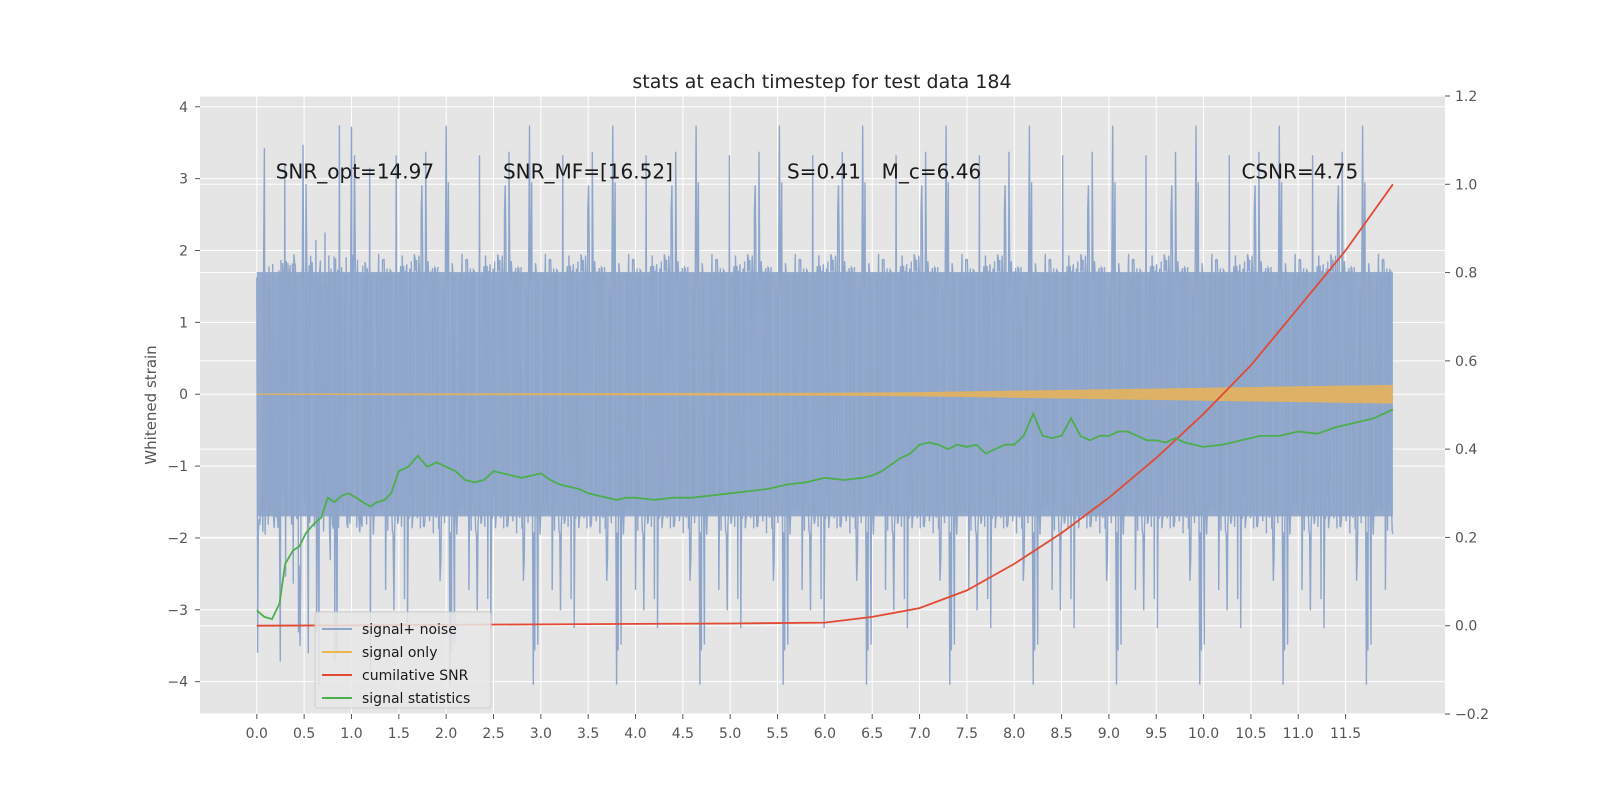 This screenshot has height=800, width=1600. Describe the element at coordinates (1109, 734) in the screenshot. I see `x-tick-label: 9.0` at that location.